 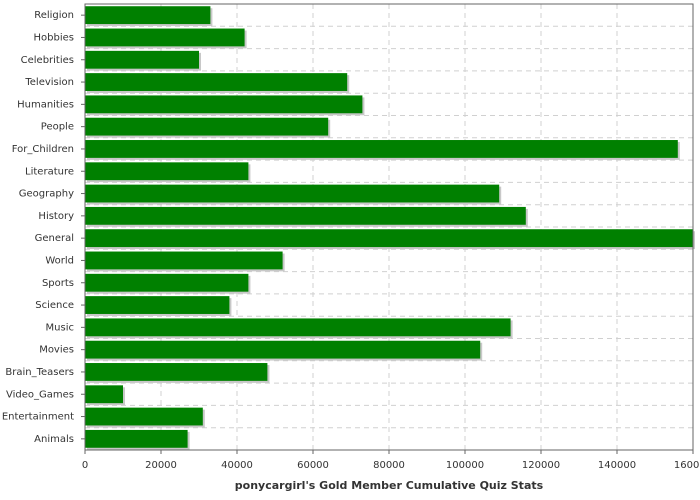 What do you see at coordinates (57, 127) in the screenshot?
I see `y-tick-label: People` at bounding box center [57, 127].